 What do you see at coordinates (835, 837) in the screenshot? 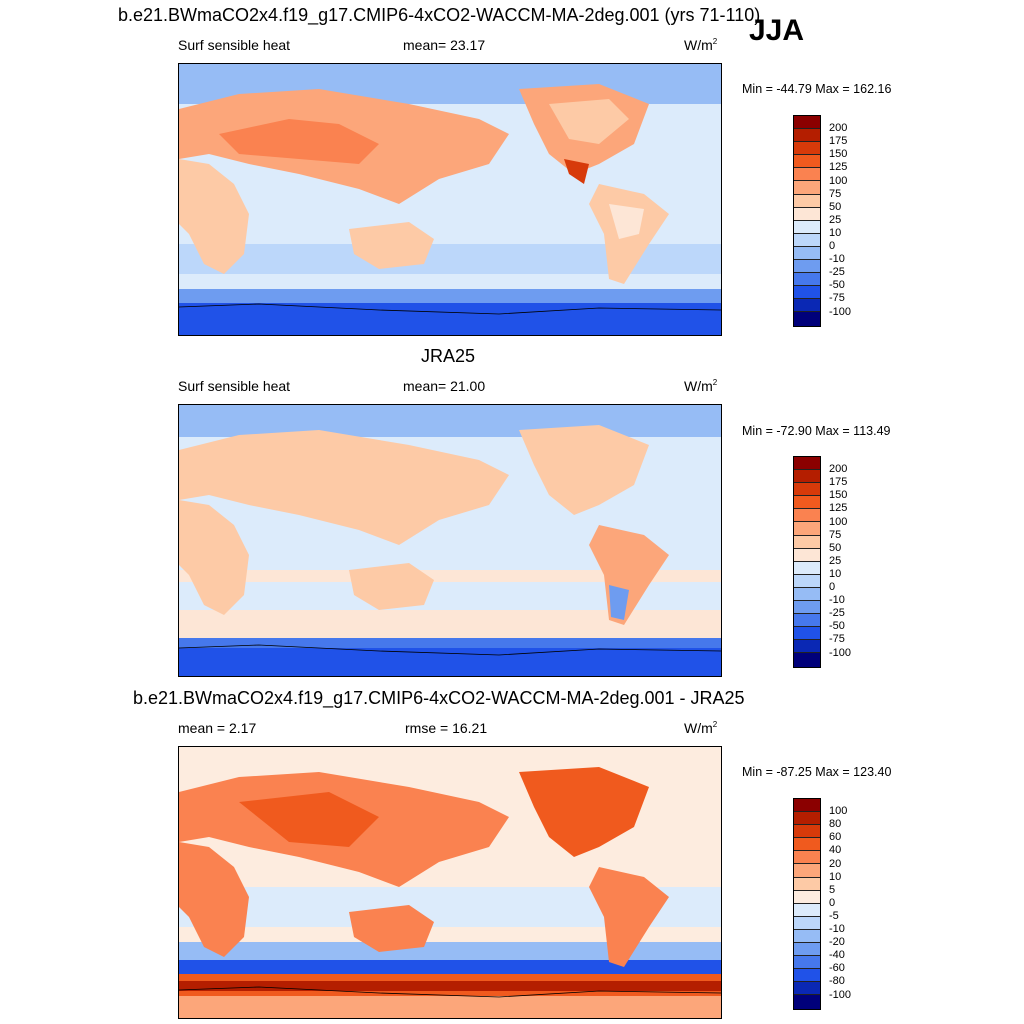
I see `colorbar-tick-label: 60` at bounding box center [835, 837].